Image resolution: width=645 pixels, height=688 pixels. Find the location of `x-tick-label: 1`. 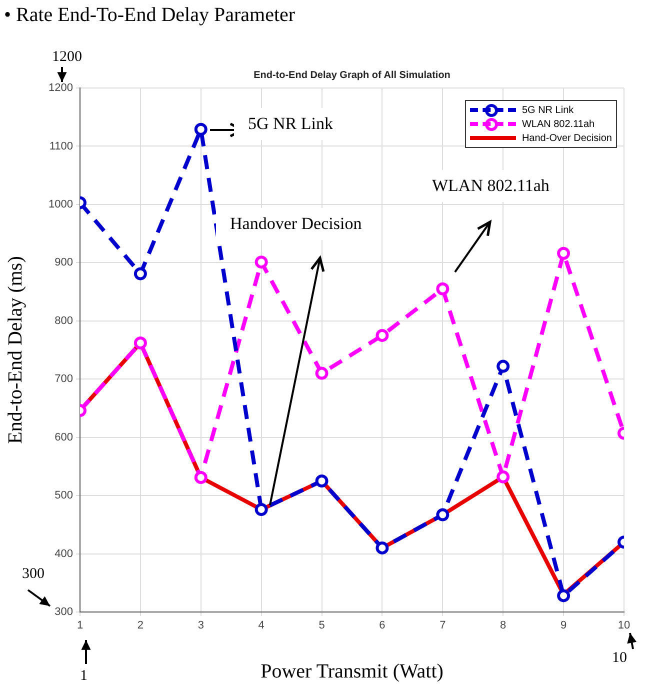

x-tick-label: 1 is located at coordinates (80, 626).